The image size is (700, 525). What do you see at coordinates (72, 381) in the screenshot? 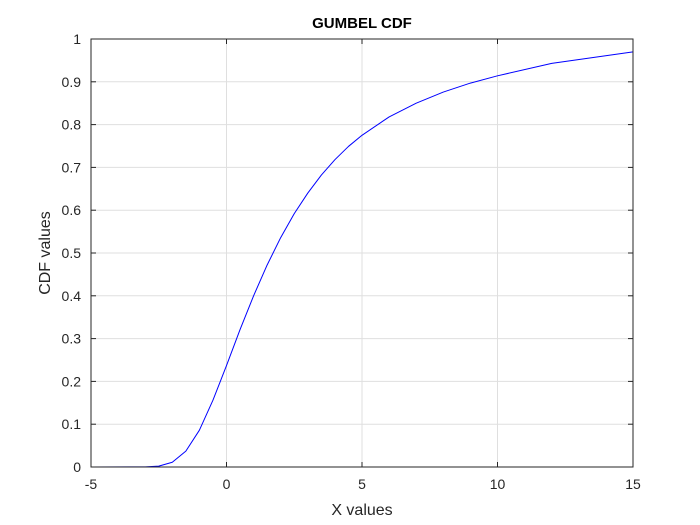
I see `y-tick-label: 0.2` at bounding box center [72, 381].